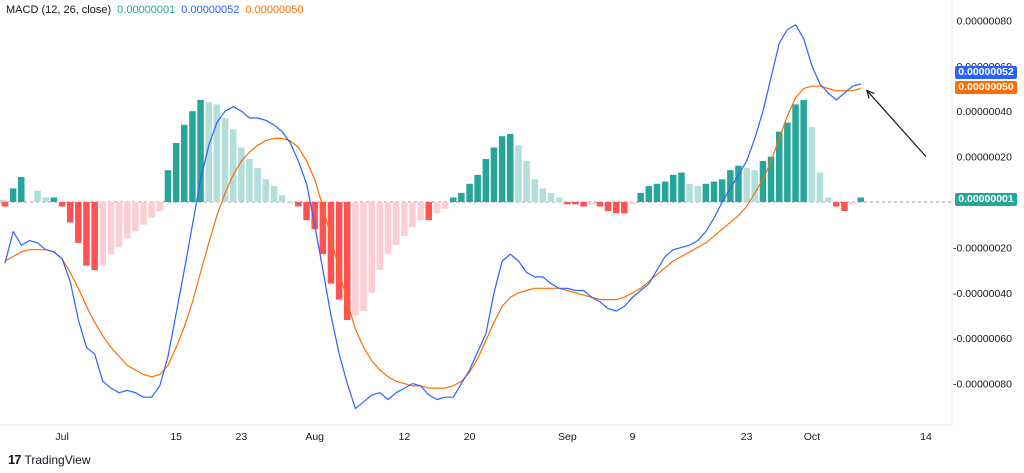  What do you see at coordinates (633, 437) in the screenshot?
I see `x-tick-label: 9` at bounding box center [633, 437].